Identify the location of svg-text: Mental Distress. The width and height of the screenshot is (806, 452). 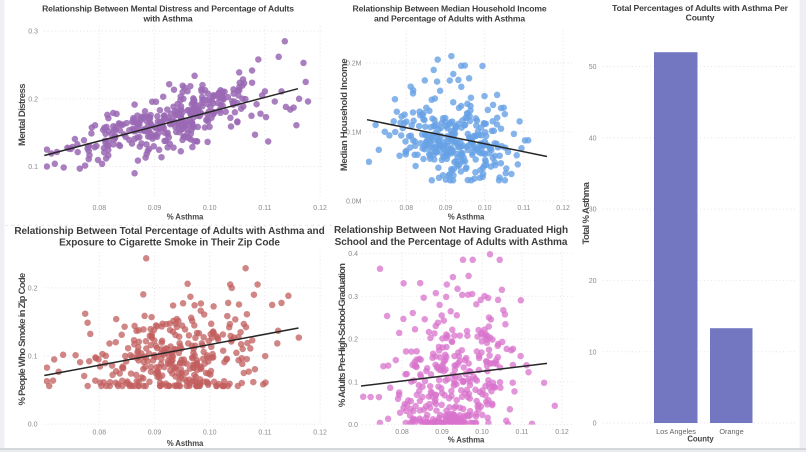
(22, 115).